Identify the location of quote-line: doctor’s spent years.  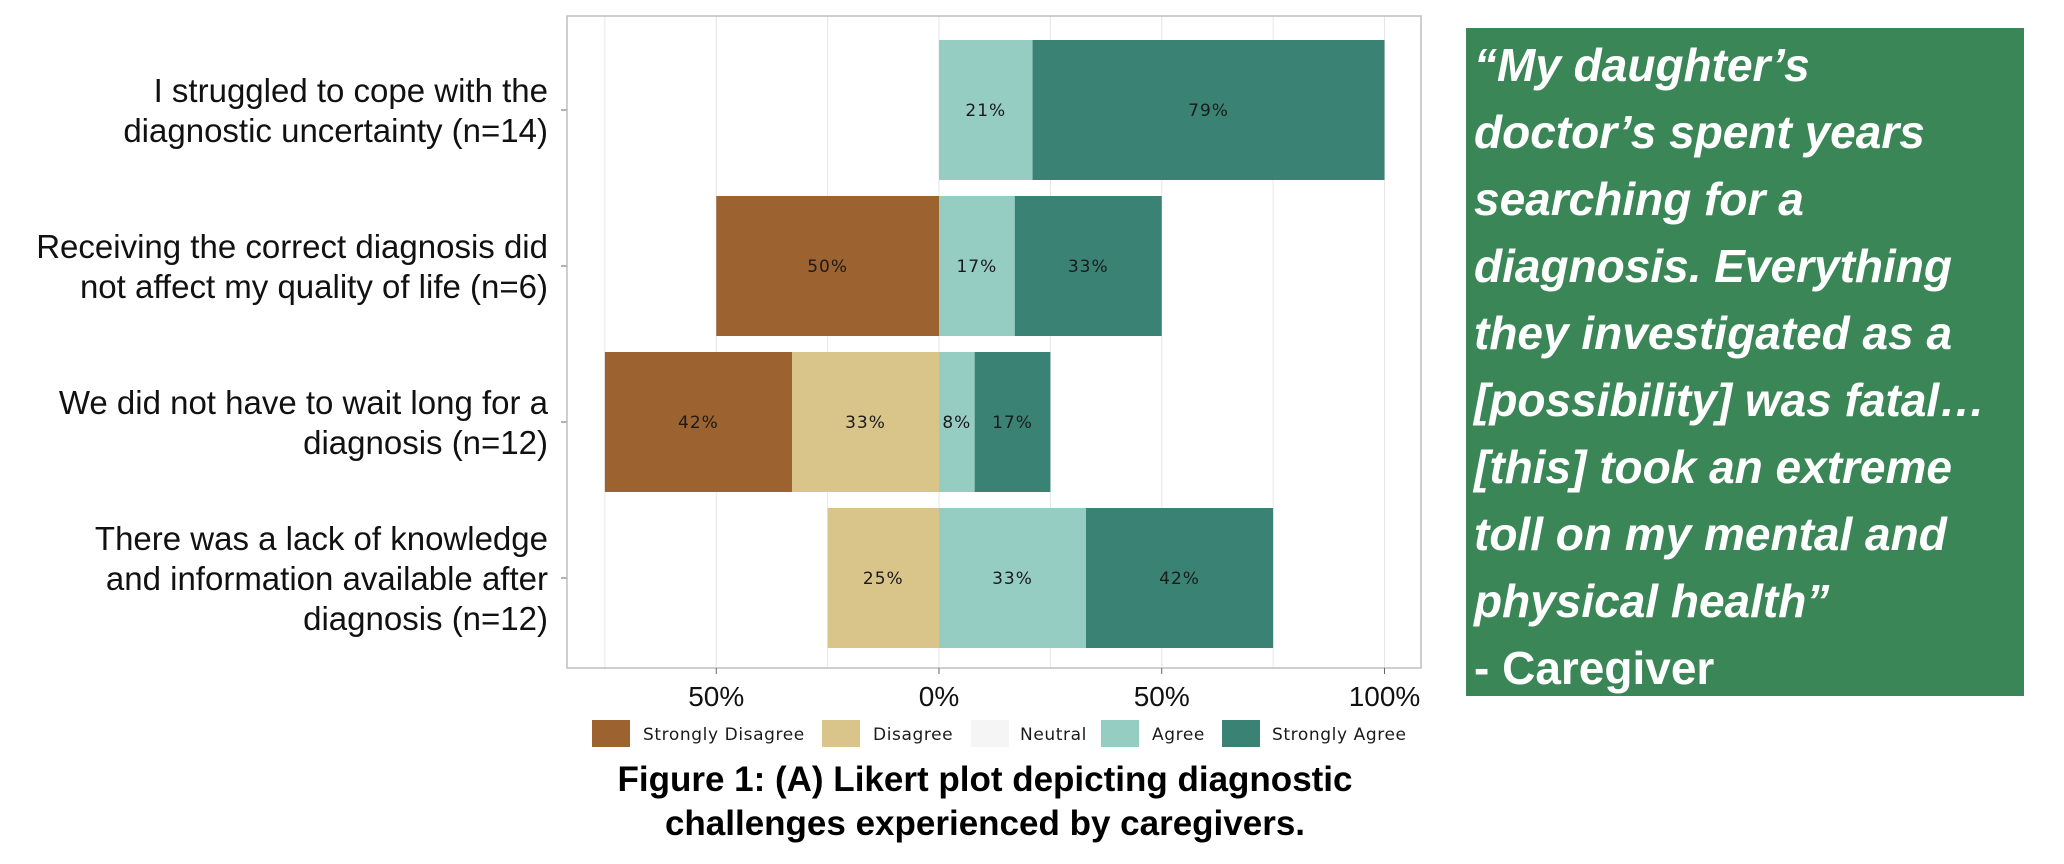
(1699, 132).